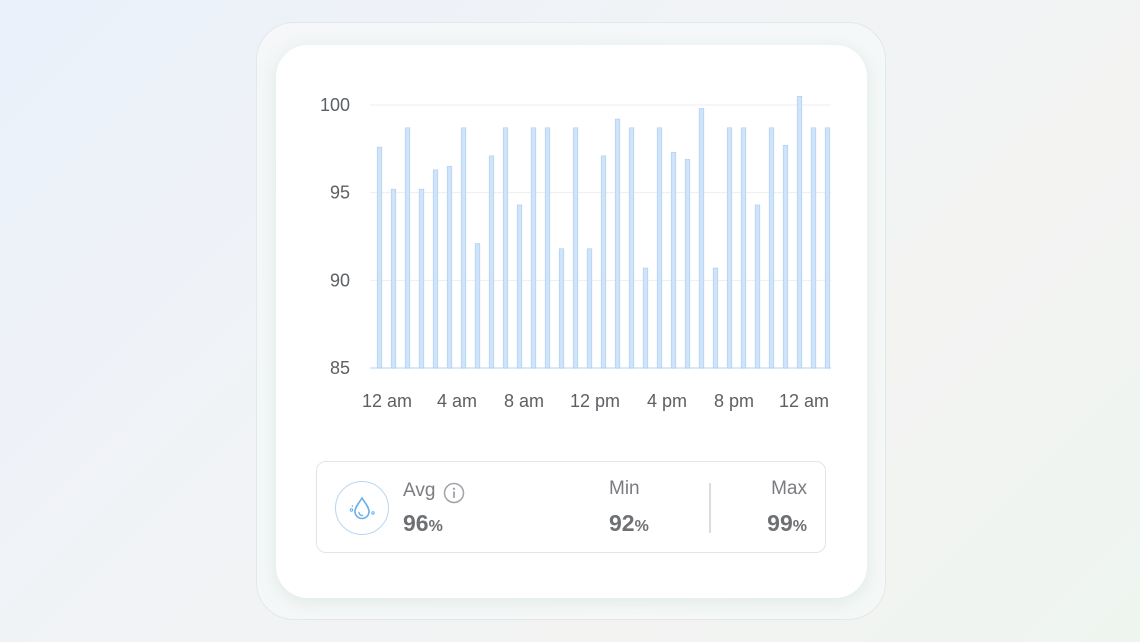 This screenshot has height=642, width=1140. Describe the element at coordinates (423, 523) in the screenshot. I see `avg-value: 96%` at that location.